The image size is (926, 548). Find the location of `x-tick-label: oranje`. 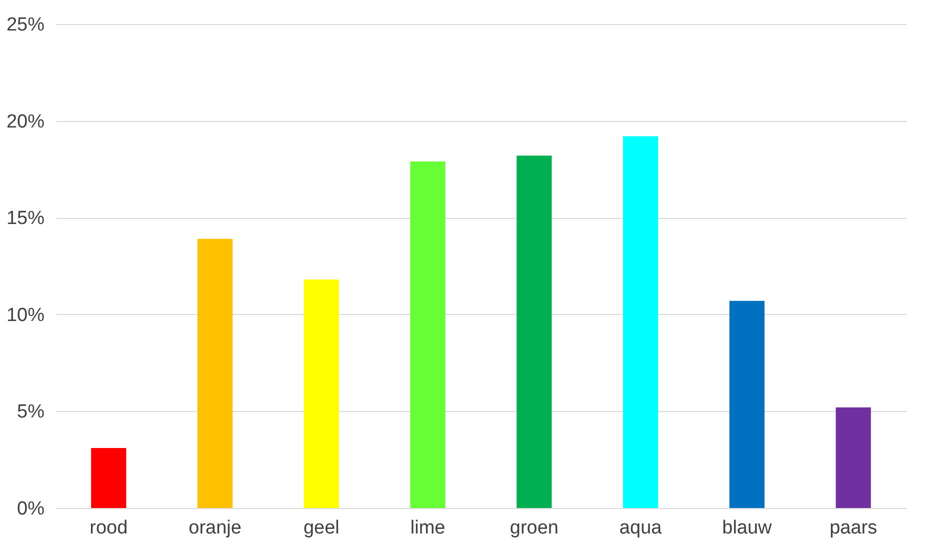

x-tick-label: oranje is located at coordinates (215, 528).